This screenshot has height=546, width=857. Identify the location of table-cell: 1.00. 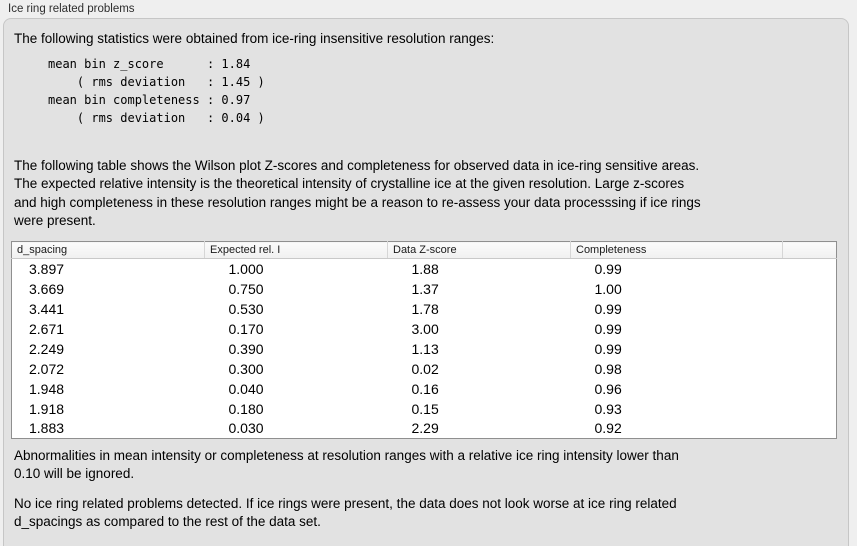
(608, 288).